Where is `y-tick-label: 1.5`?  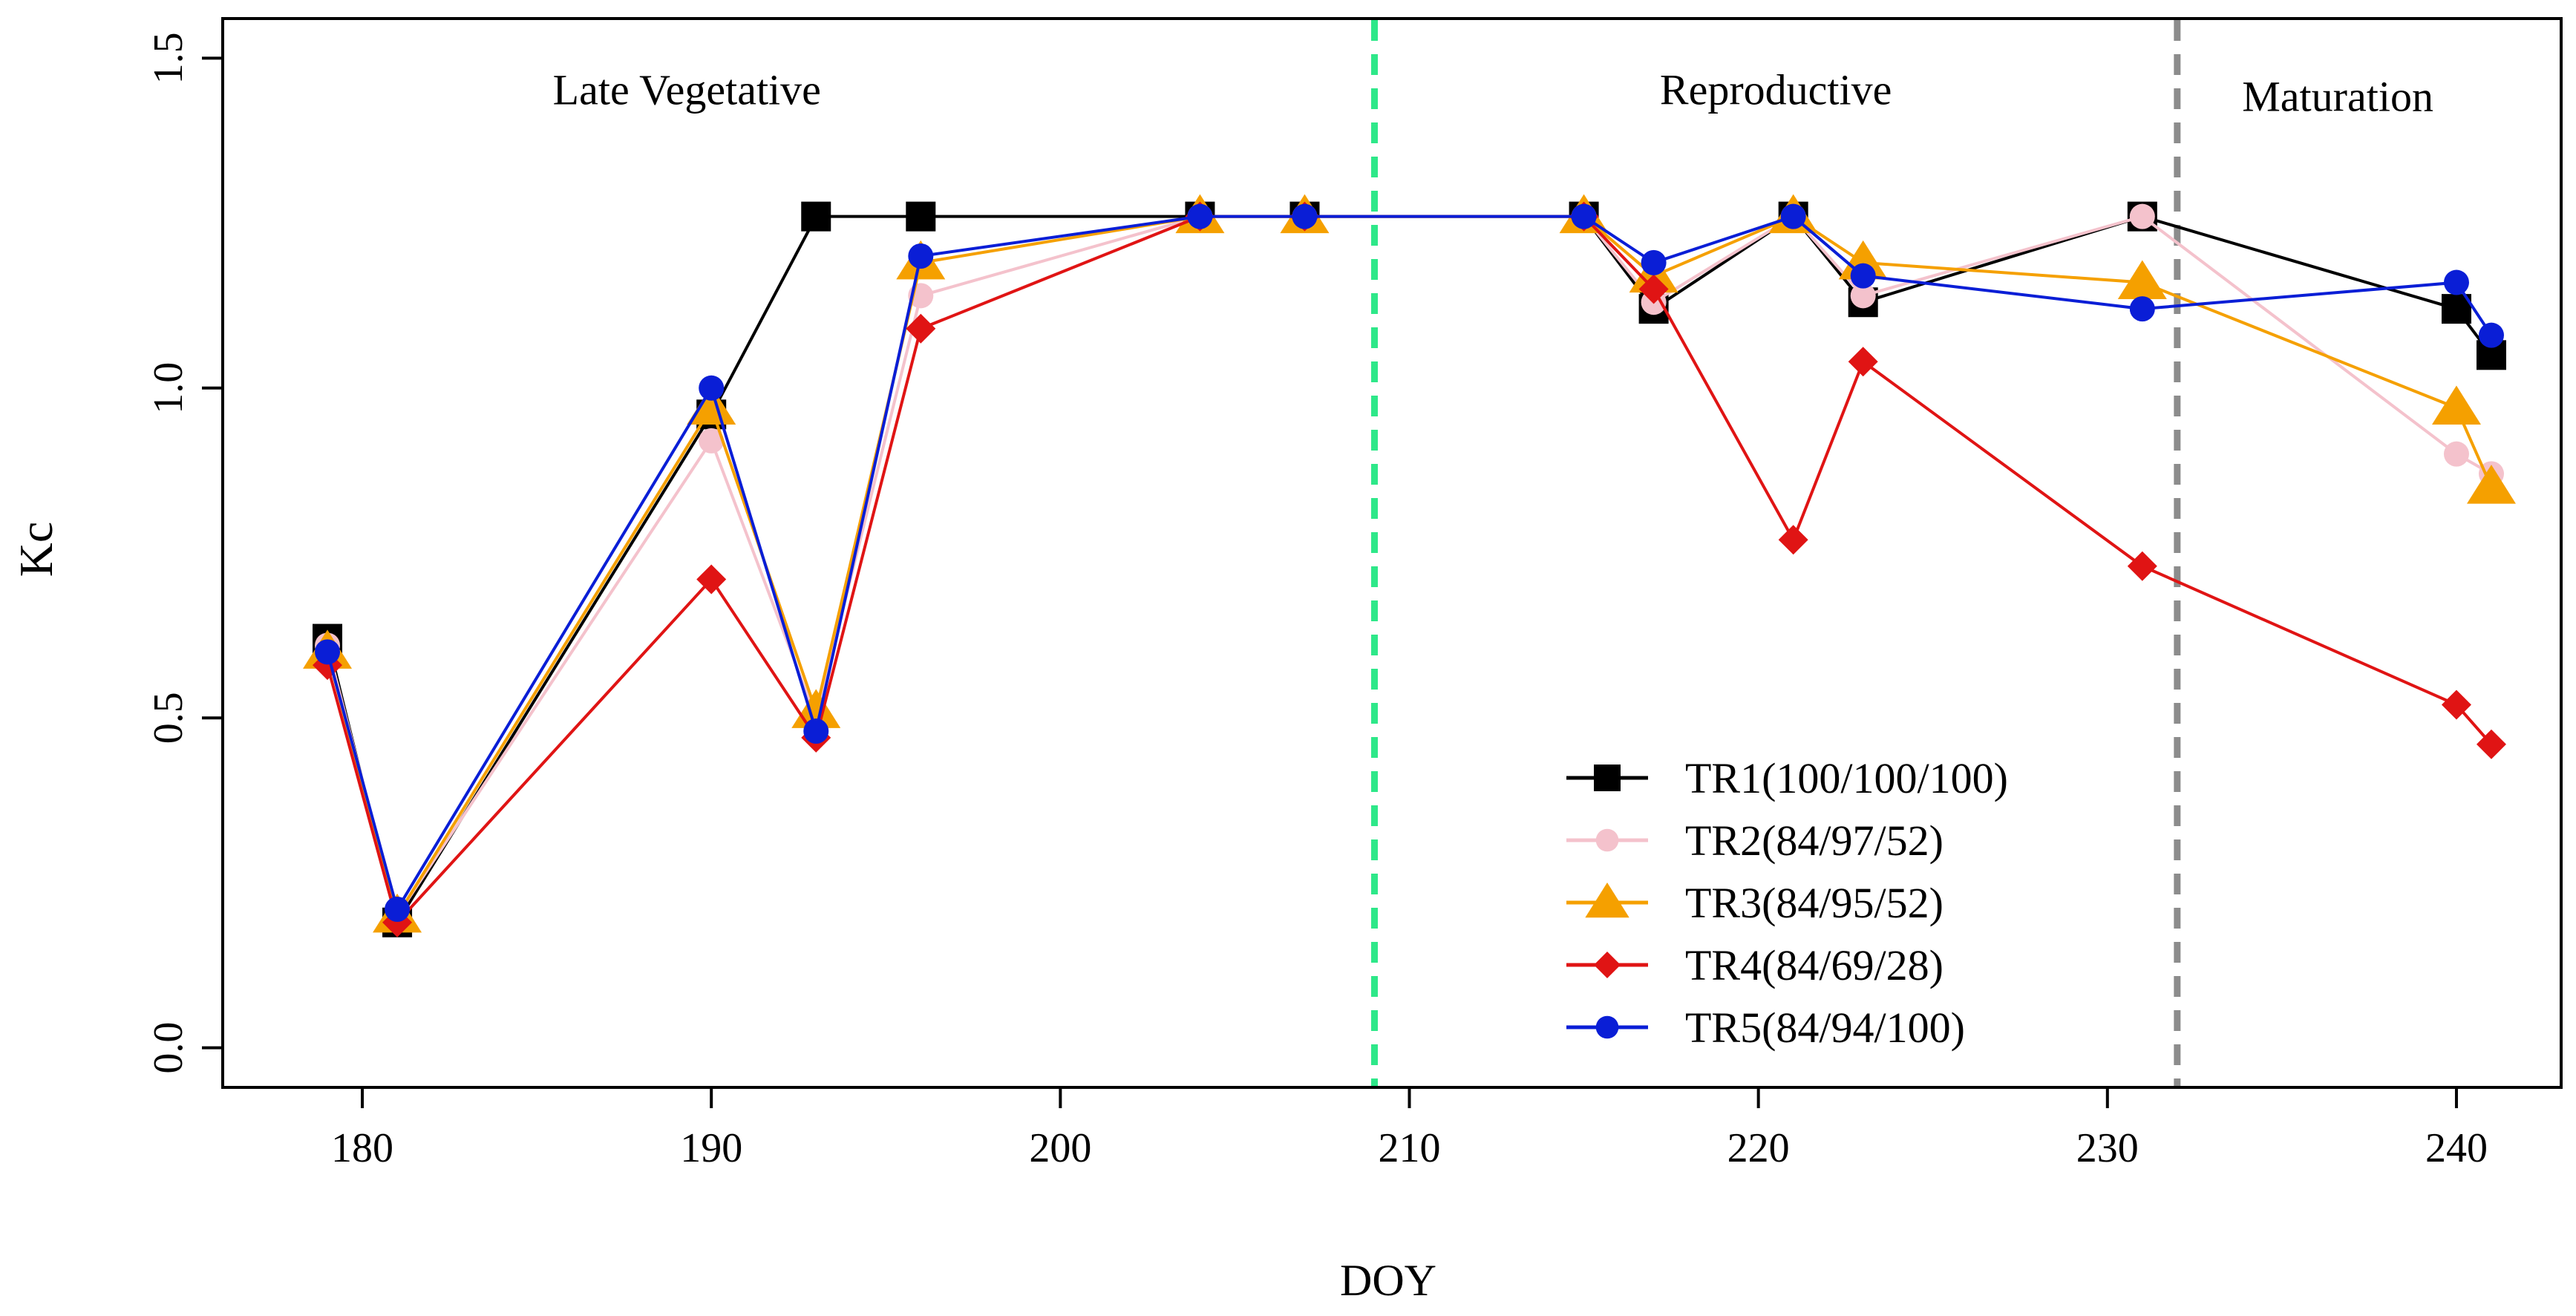 y-tick-label: 1.5 is located at coordinates (169, 58).